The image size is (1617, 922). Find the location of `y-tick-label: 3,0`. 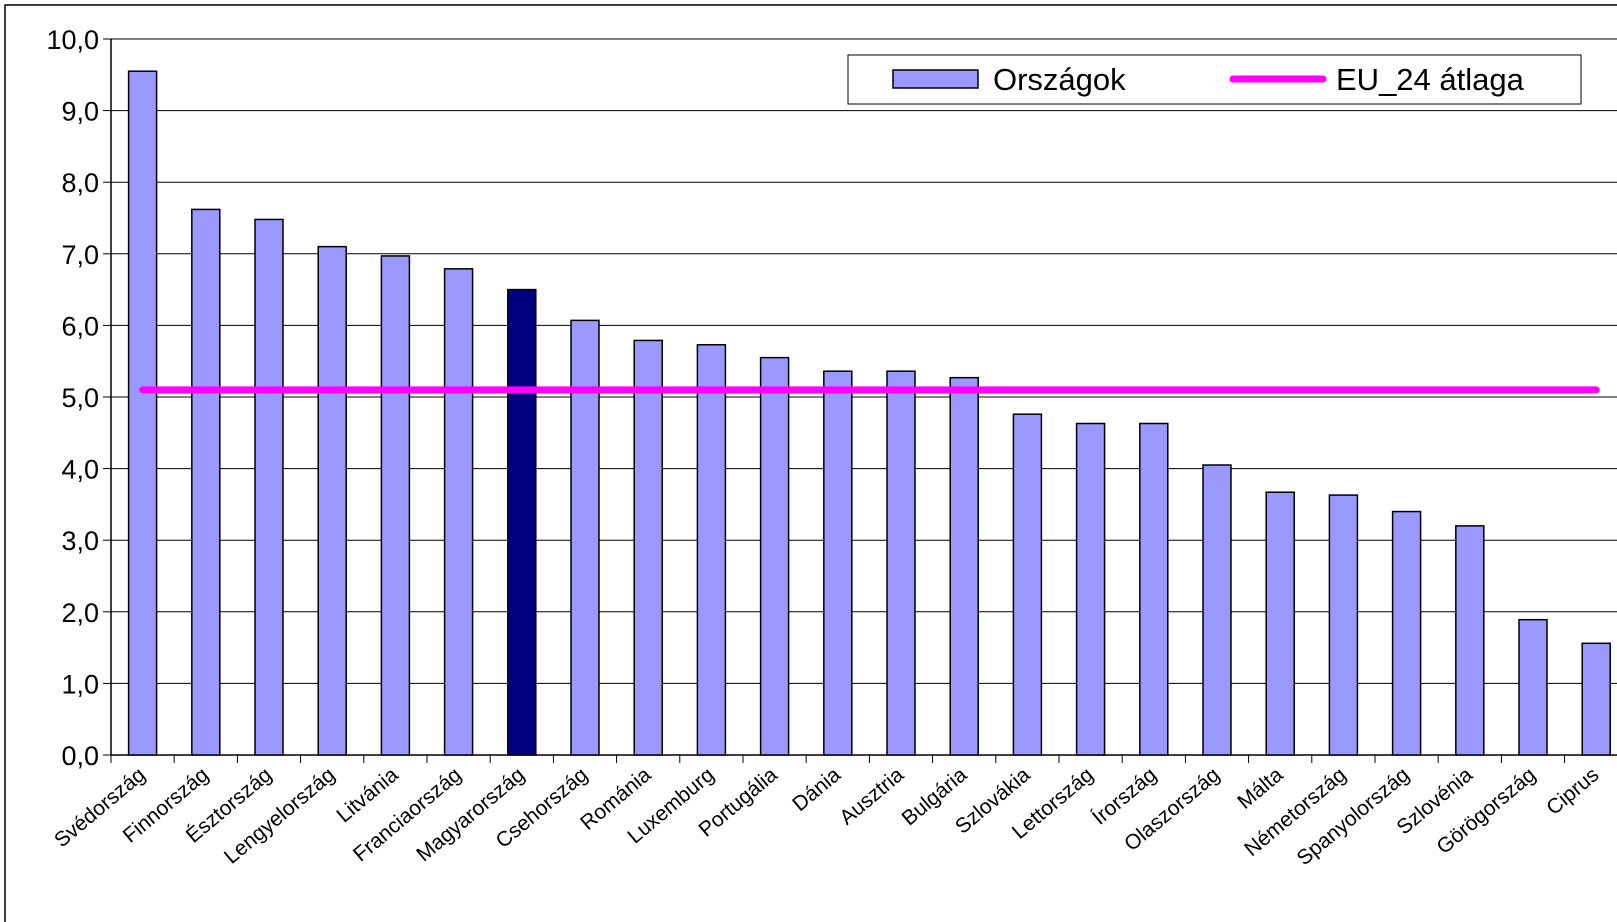

y-tick-label: 3,0 is located at coordinates (80, 541).